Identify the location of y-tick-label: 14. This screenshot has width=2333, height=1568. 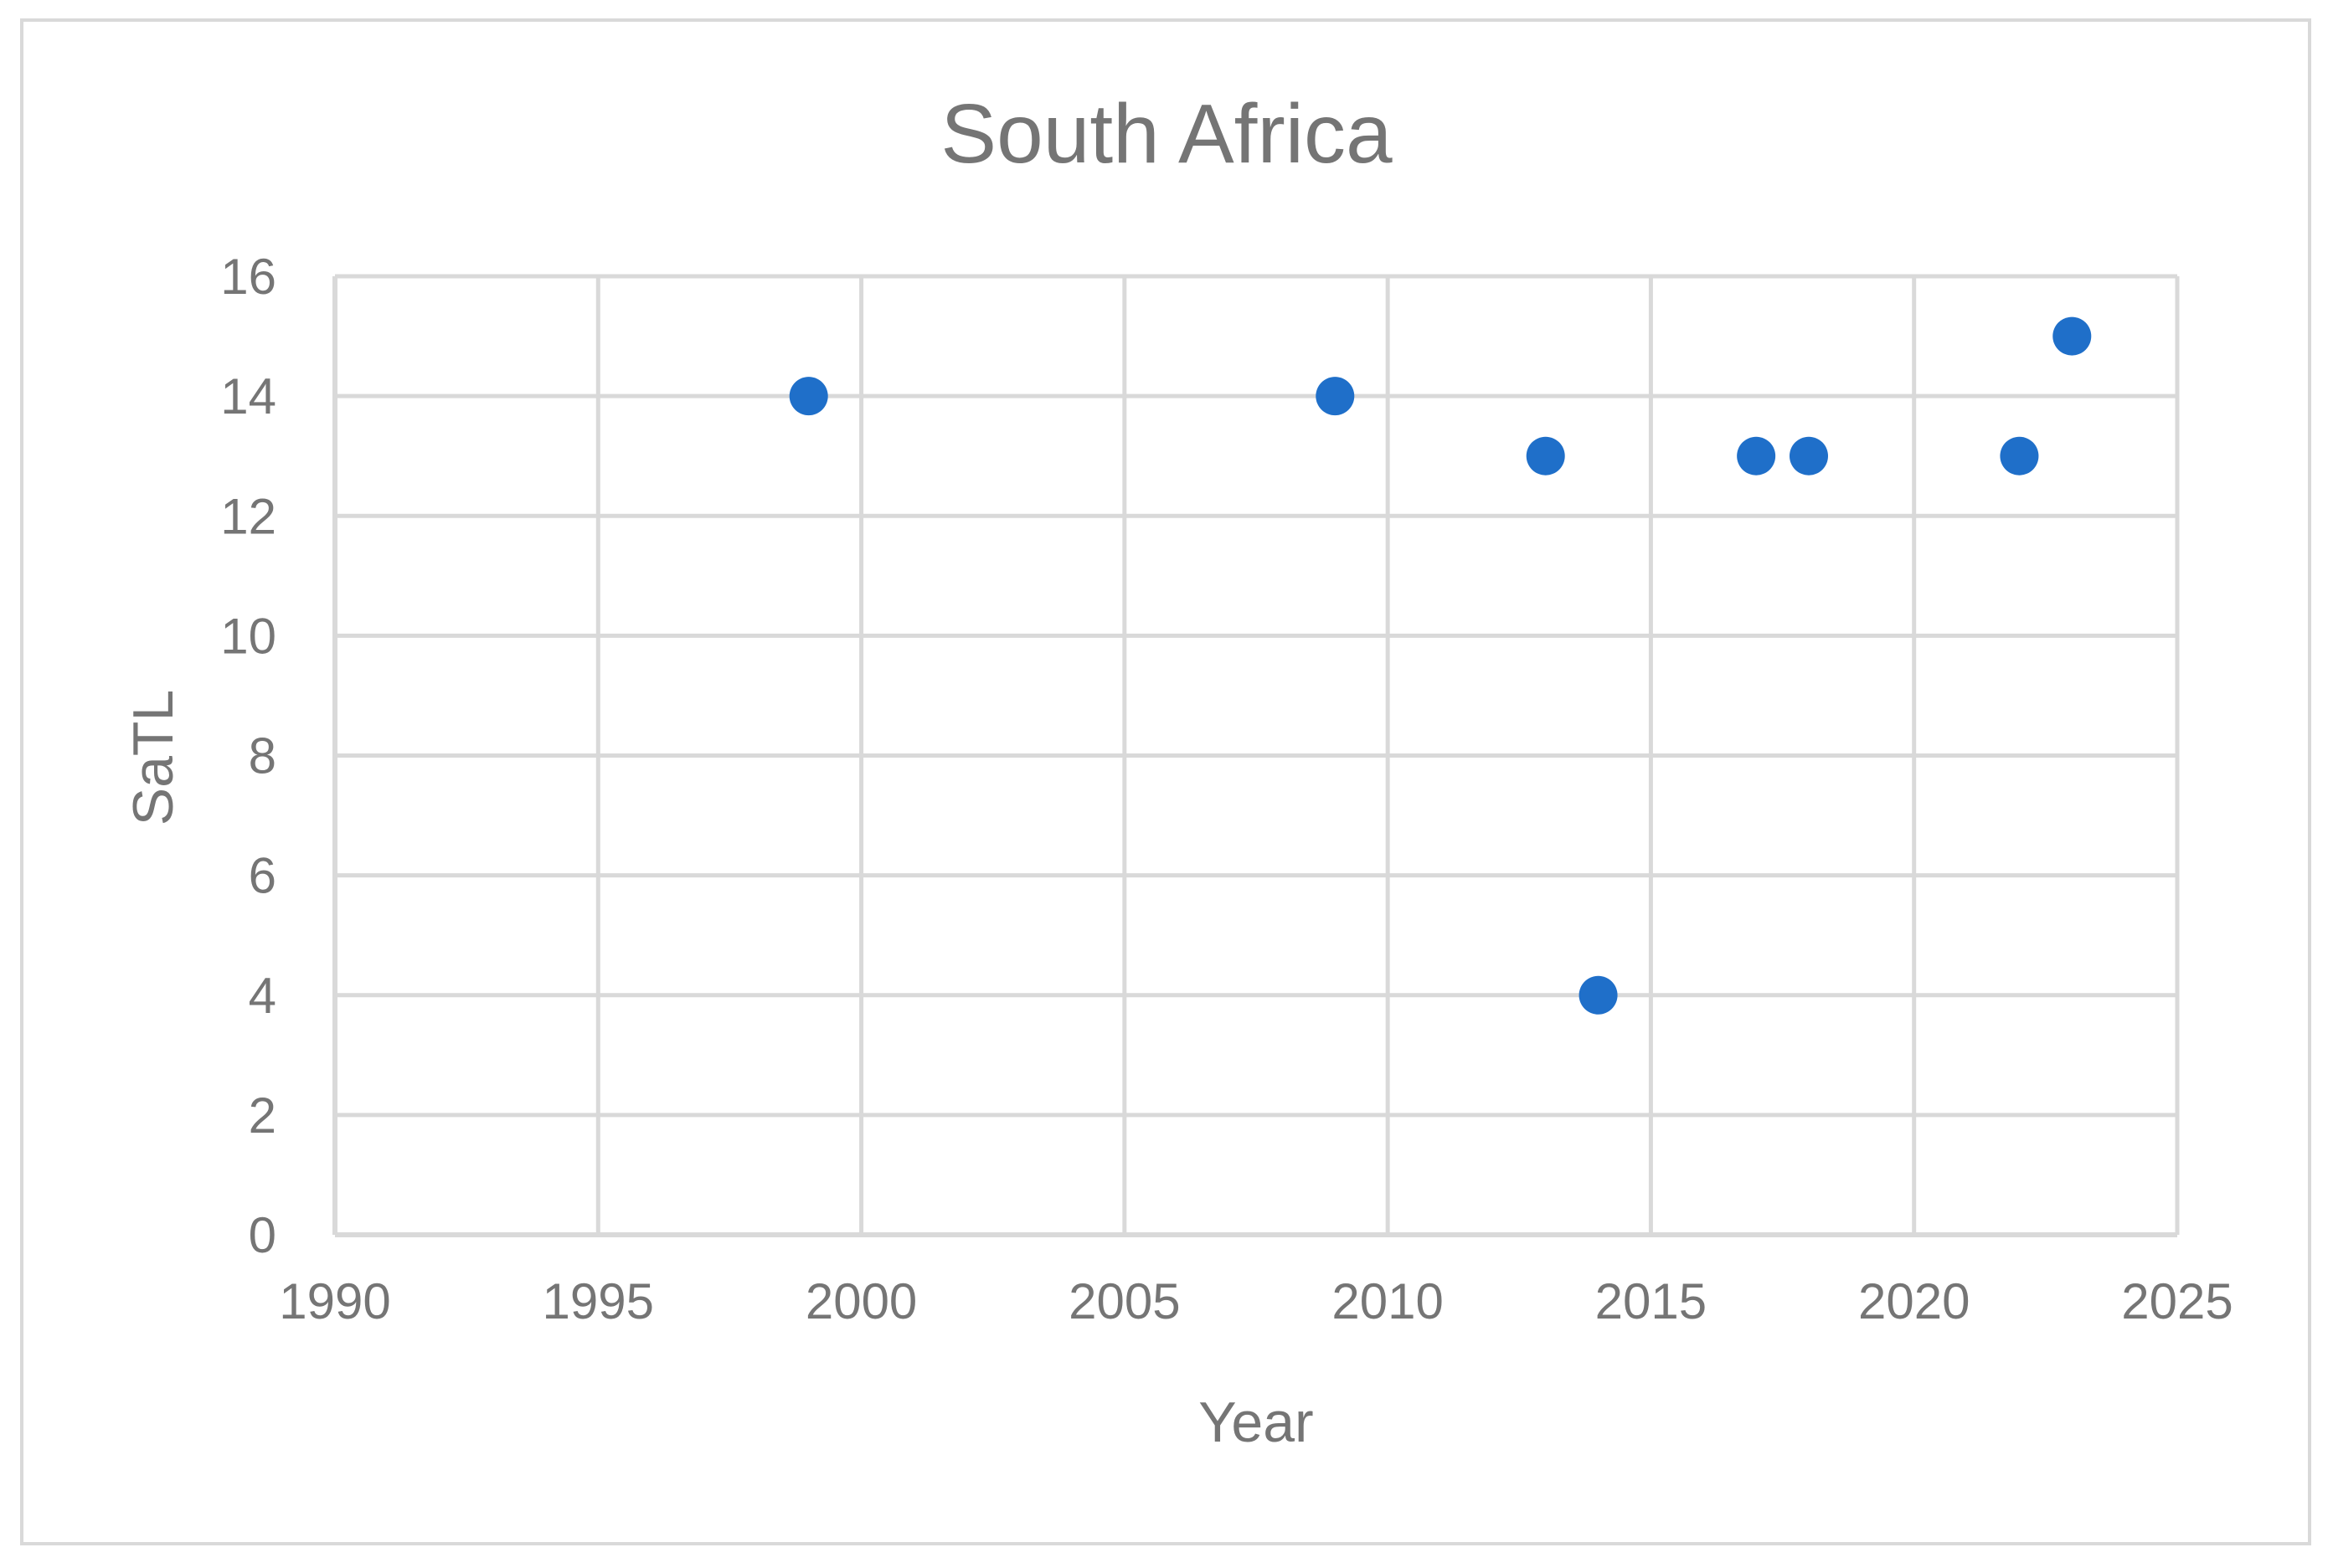
(248, 396).